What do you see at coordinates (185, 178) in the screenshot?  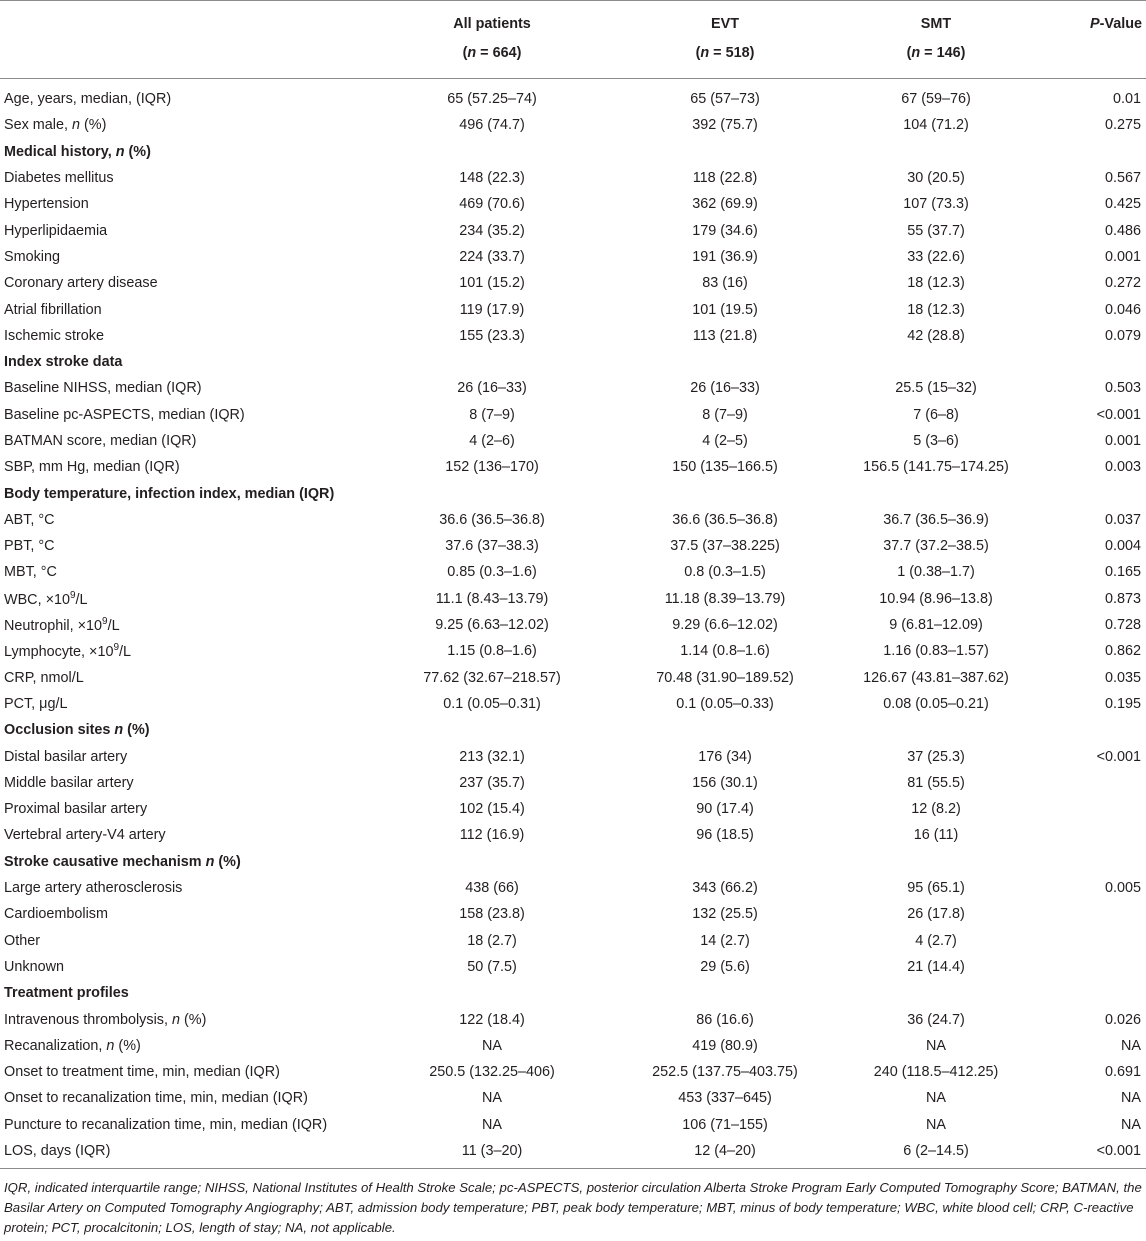 I see `row-label: Diabetes mellitus` at bounding box center [185, 178].